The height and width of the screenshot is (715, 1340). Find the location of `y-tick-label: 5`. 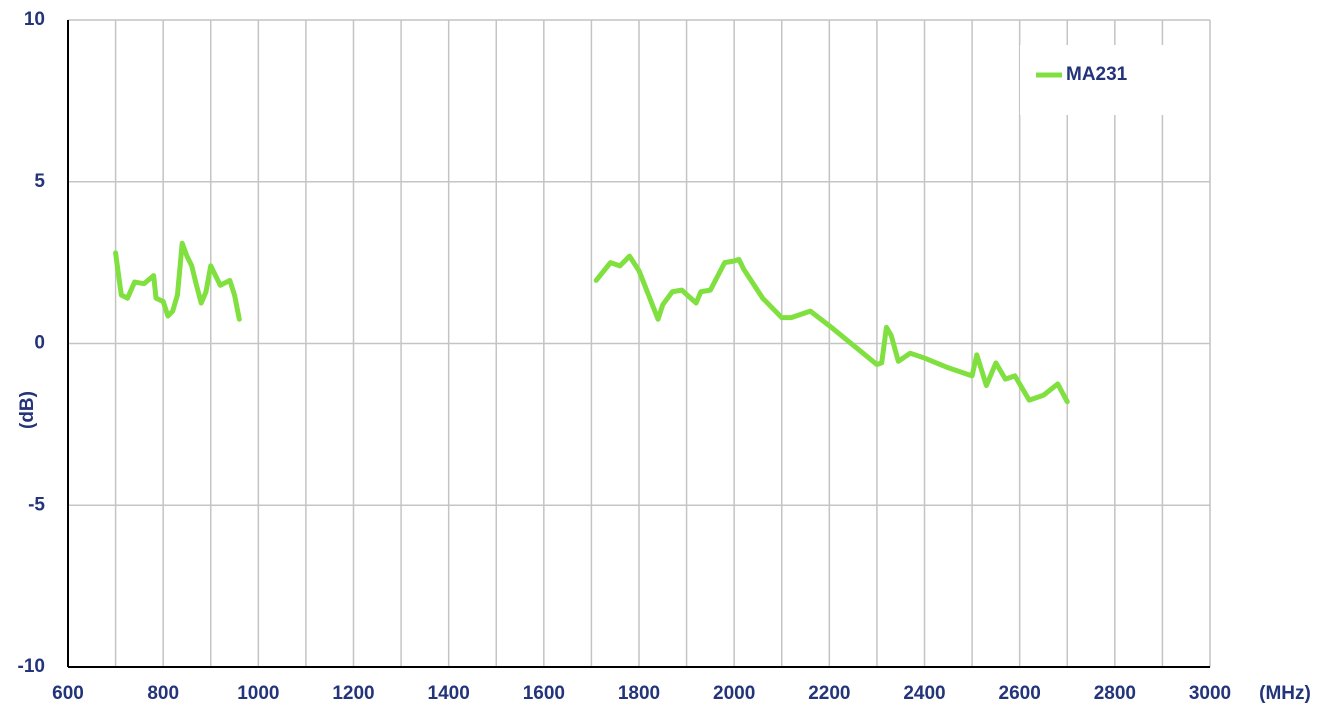

y-tick-label: 5 is located at coordinates (39, 181).